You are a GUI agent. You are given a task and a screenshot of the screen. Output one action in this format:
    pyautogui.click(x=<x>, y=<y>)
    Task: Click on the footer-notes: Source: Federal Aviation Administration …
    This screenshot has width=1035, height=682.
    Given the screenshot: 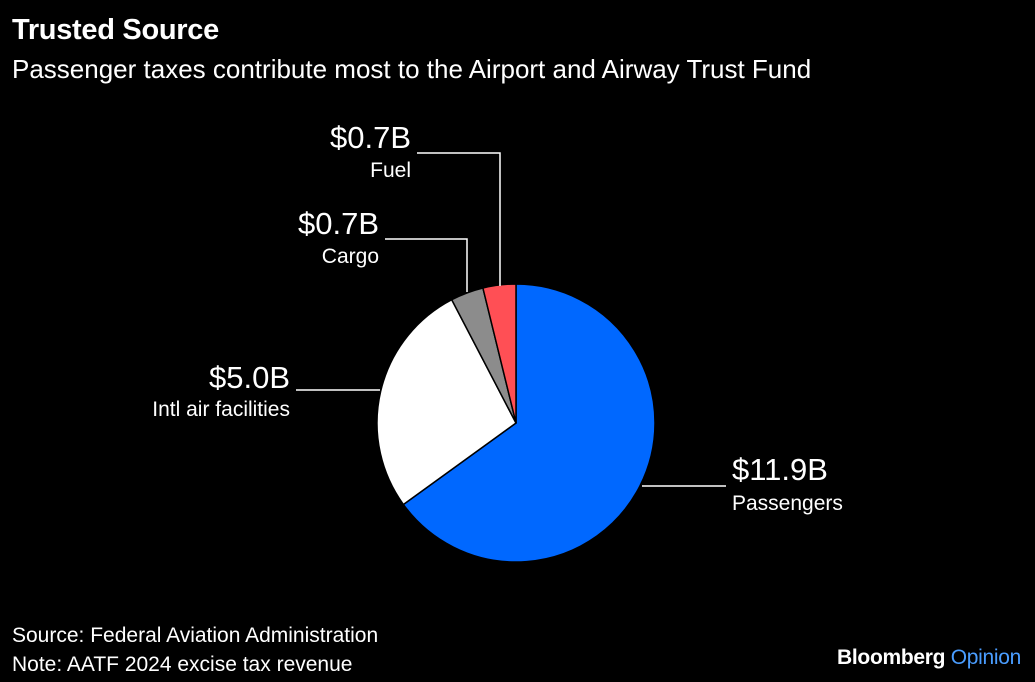 What is the action you would take?
    pyautogui.click(x=195, y=650)
    